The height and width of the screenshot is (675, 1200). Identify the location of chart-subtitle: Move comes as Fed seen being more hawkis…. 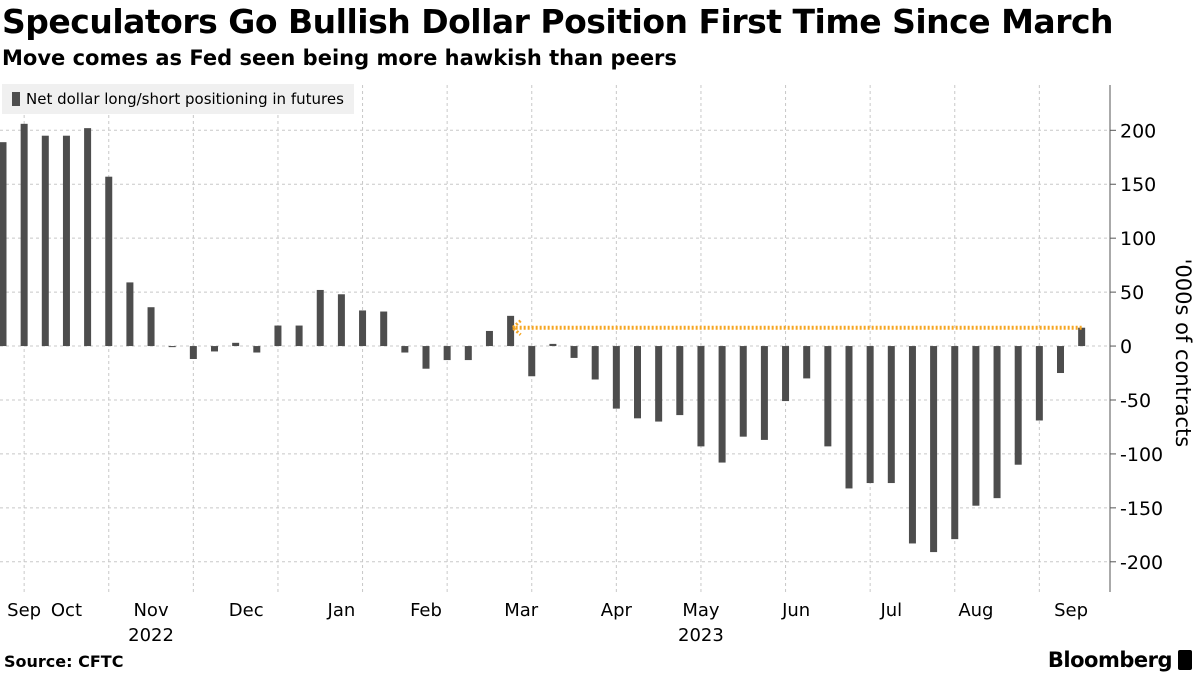
(339, 58).